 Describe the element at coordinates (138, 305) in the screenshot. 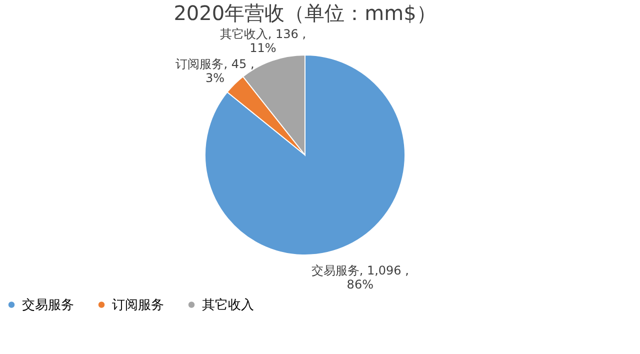

I see `legend-label: 订阅服务` at that location.